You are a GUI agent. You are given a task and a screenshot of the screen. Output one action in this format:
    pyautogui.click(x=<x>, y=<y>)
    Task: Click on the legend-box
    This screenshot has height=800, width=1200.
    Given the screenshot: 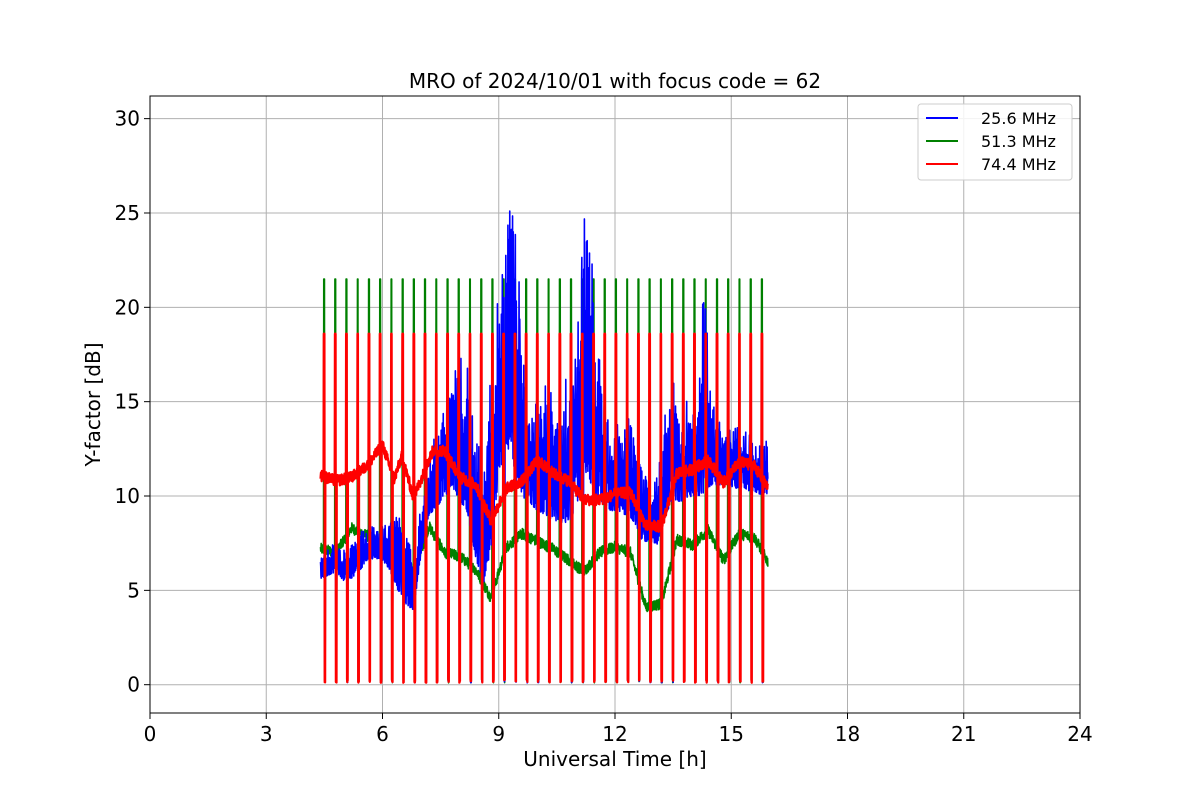 What is the action you would take?
    pyautogui.click(x=995, y=142)
    